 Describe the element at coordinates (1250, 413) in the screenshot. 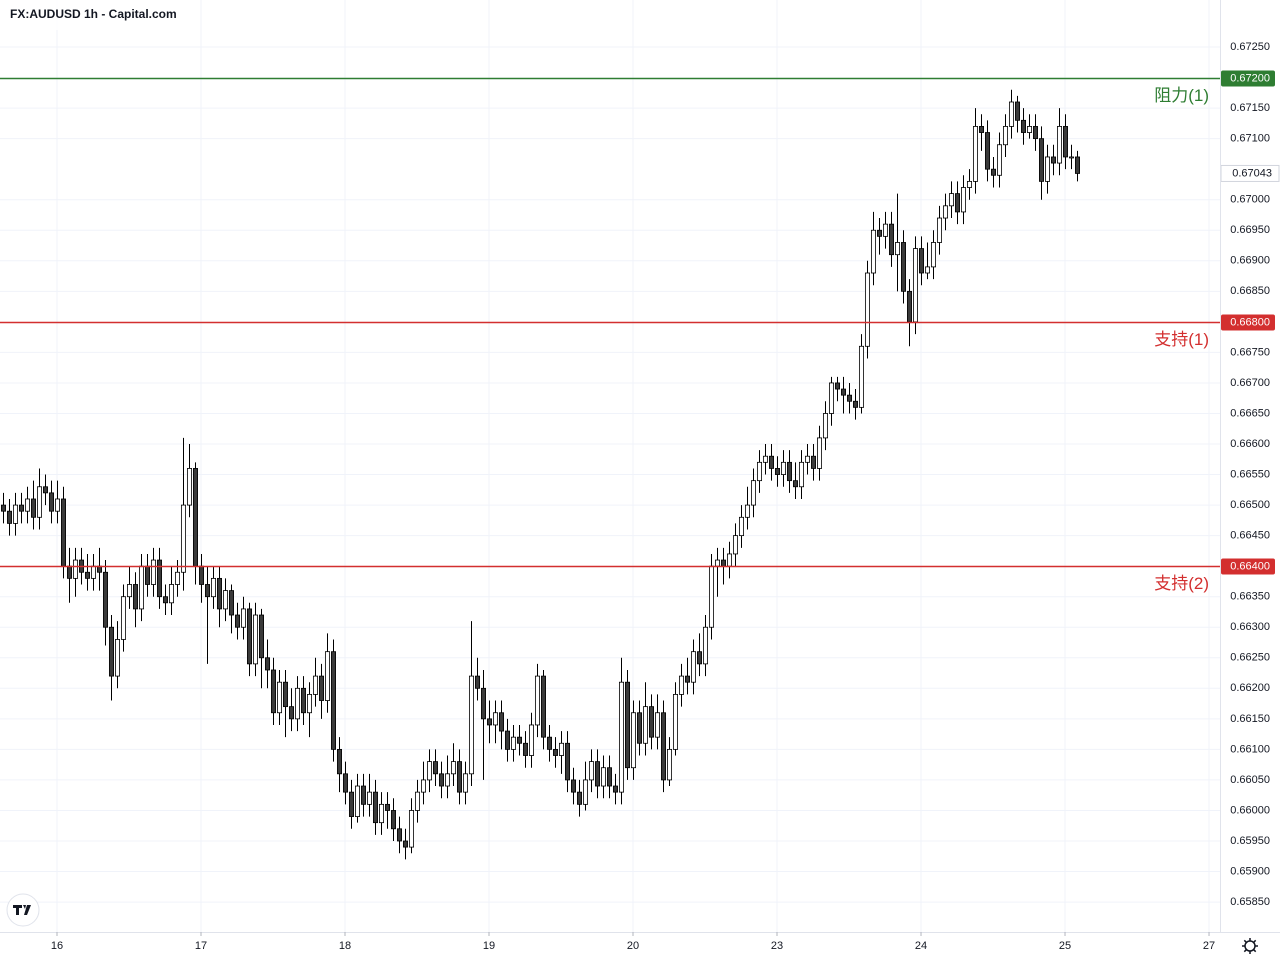

I see `y-tick-label: 0.66650` at that location.